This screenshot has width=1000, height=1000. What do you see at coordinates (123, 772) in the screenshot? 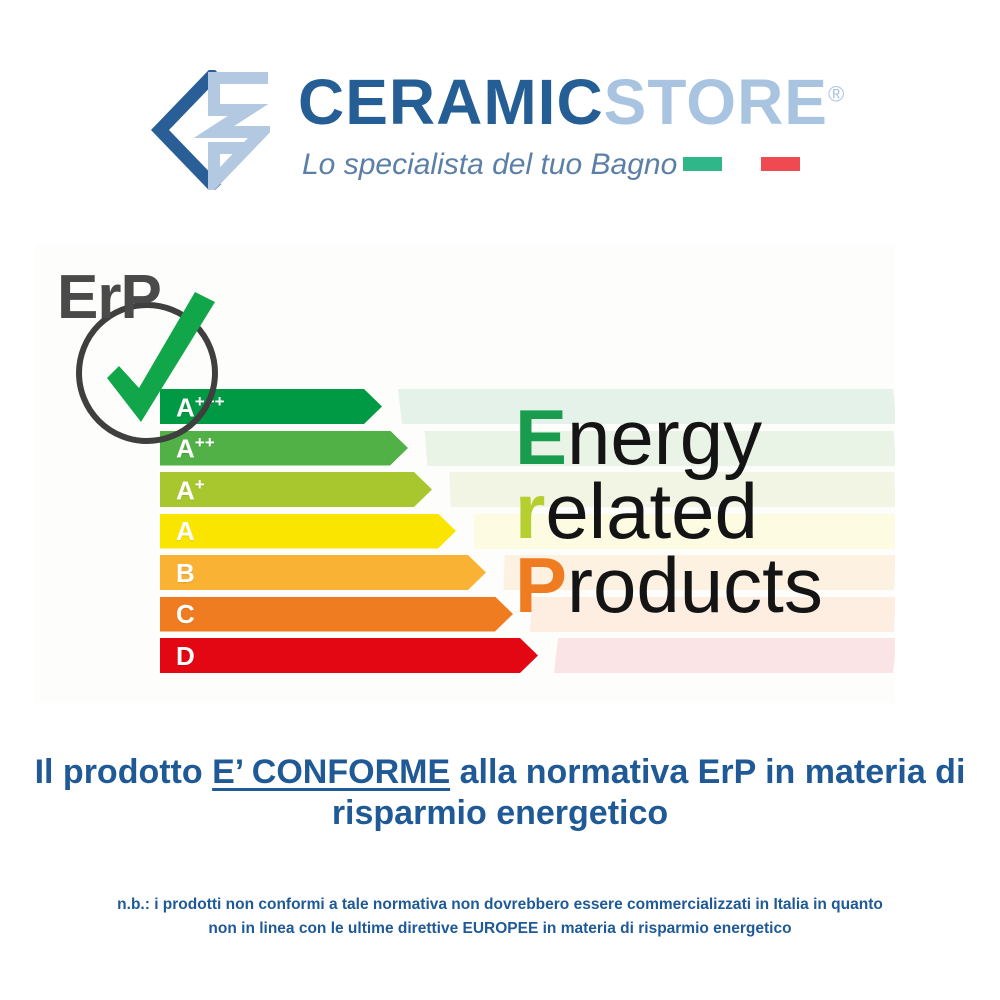
I see `headline-part1: Il prodotto` at bounding box center [123, 772].